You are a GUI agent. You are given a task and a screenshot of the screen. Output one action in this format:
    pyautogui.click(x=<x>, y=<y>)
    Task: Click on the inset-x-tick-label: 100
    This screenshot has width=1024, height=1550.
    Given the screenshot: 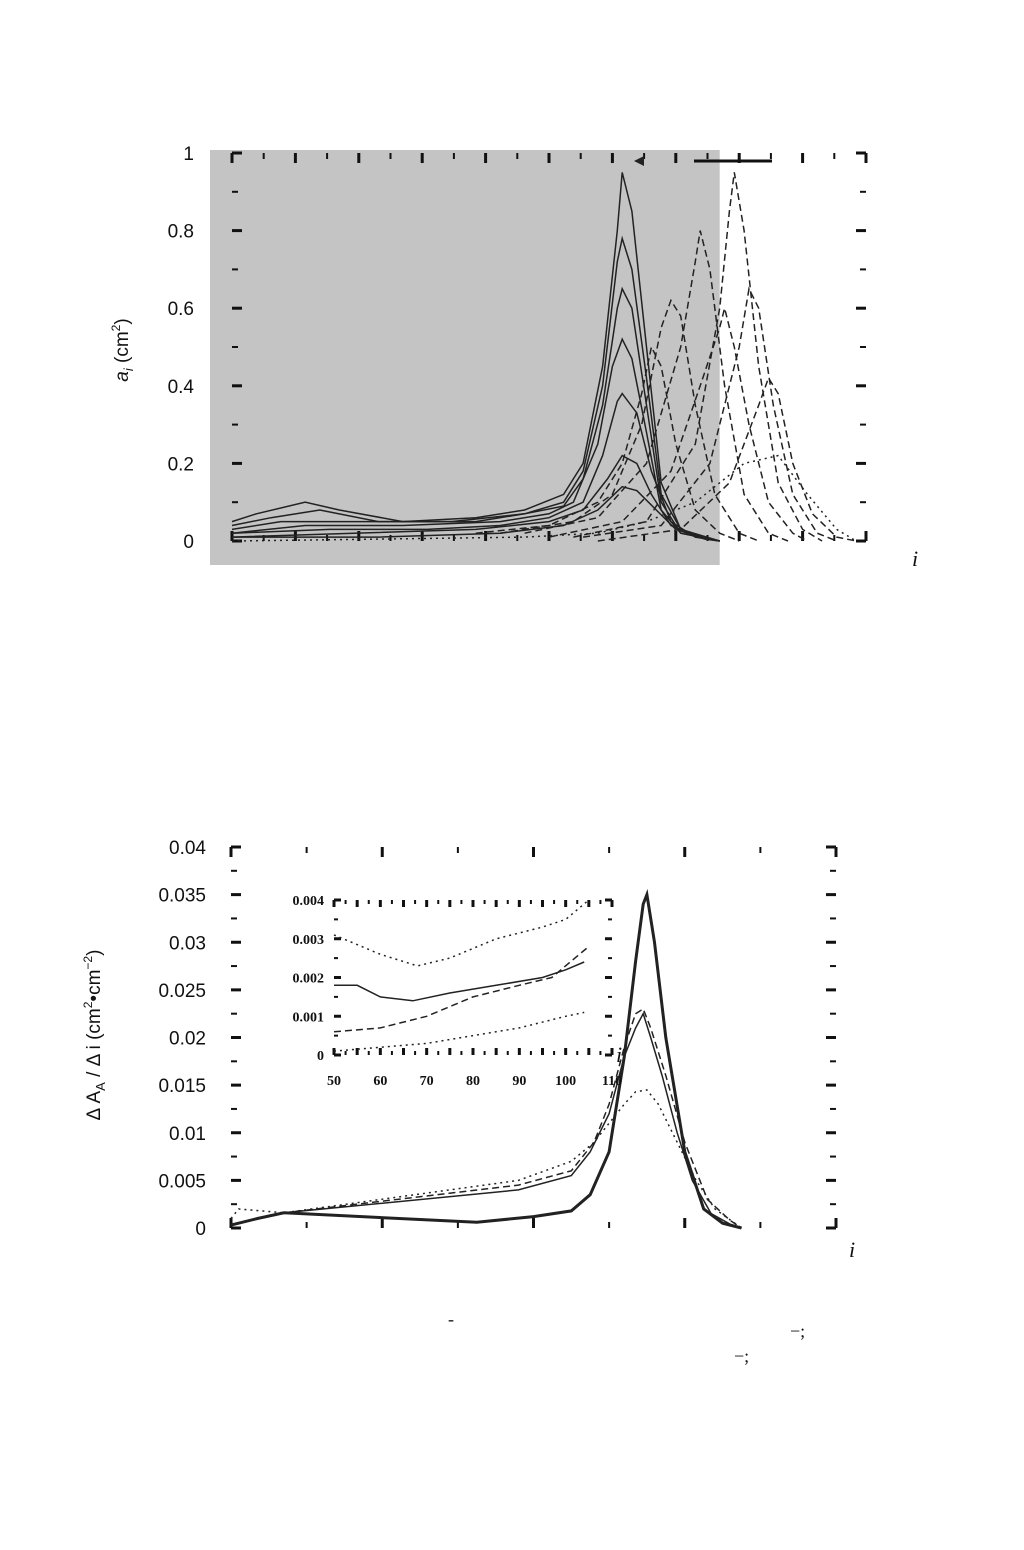 What is the action you would take?
    pyautogui.click(x=565, y=1081)
    